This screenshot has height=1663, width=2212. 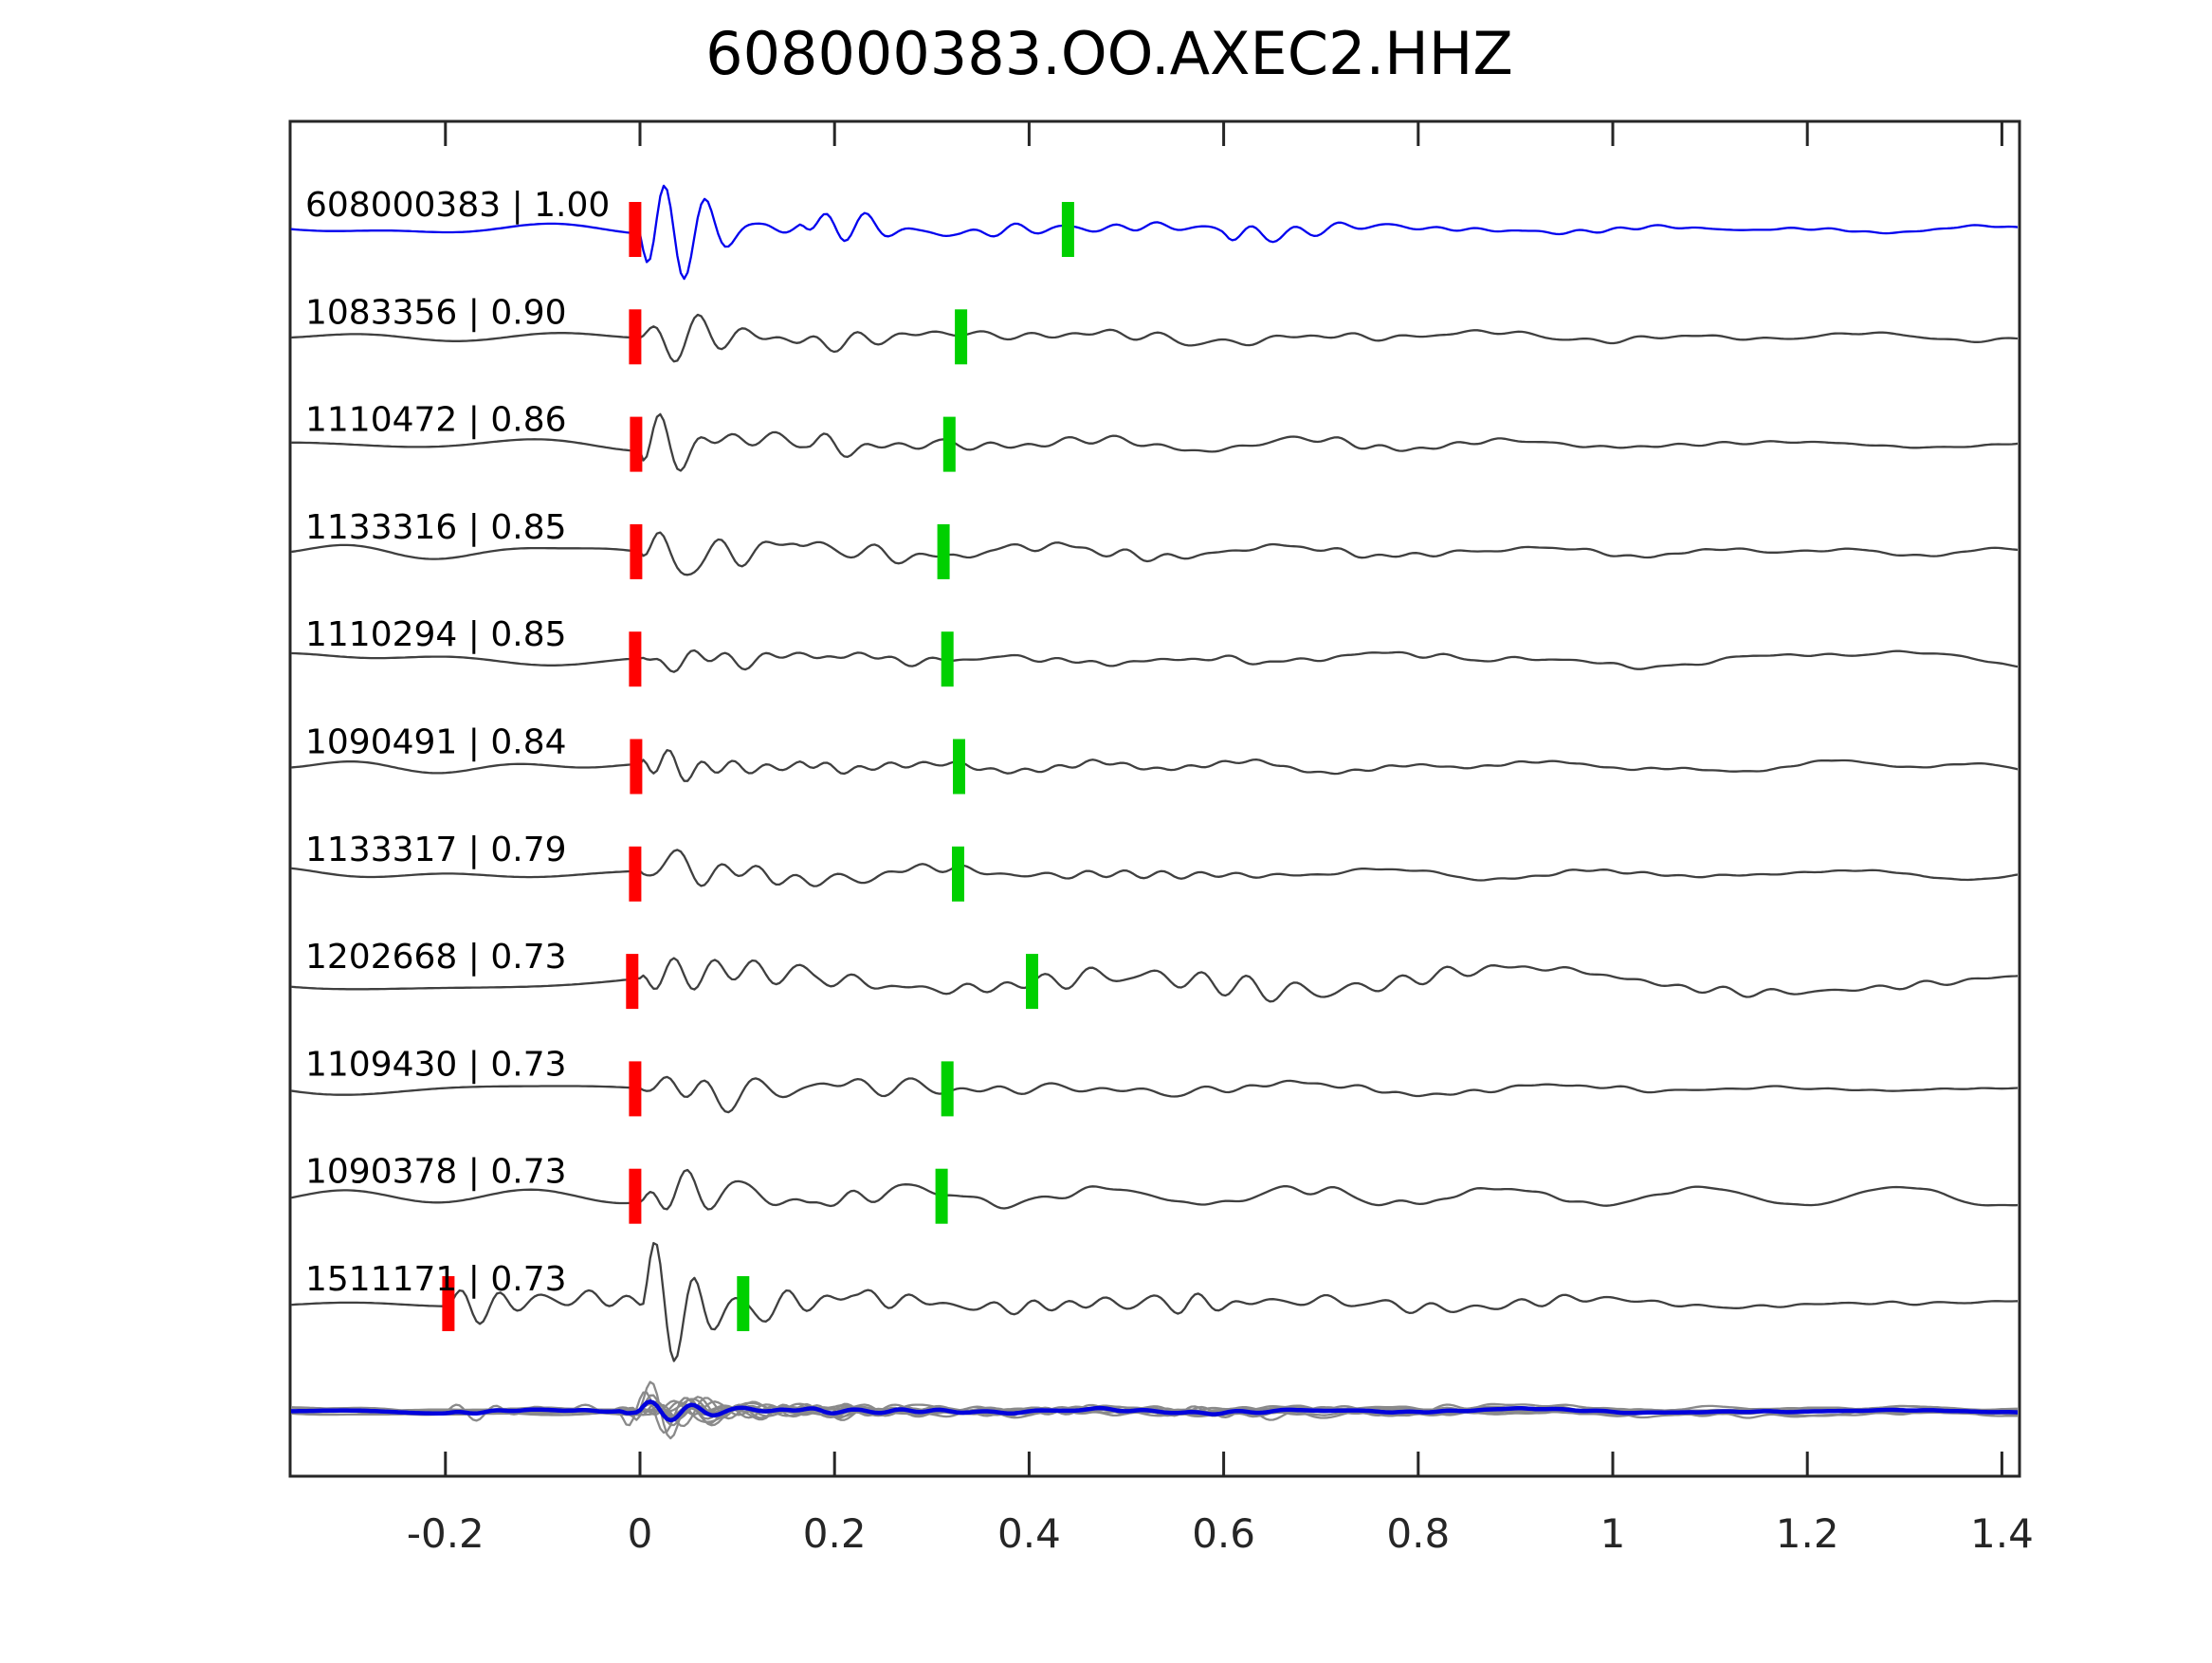 What do you see at coordinates (640, 1533) in the screenshot?
I see `x-tick-label: 0` at bounding box center [640, 1533].